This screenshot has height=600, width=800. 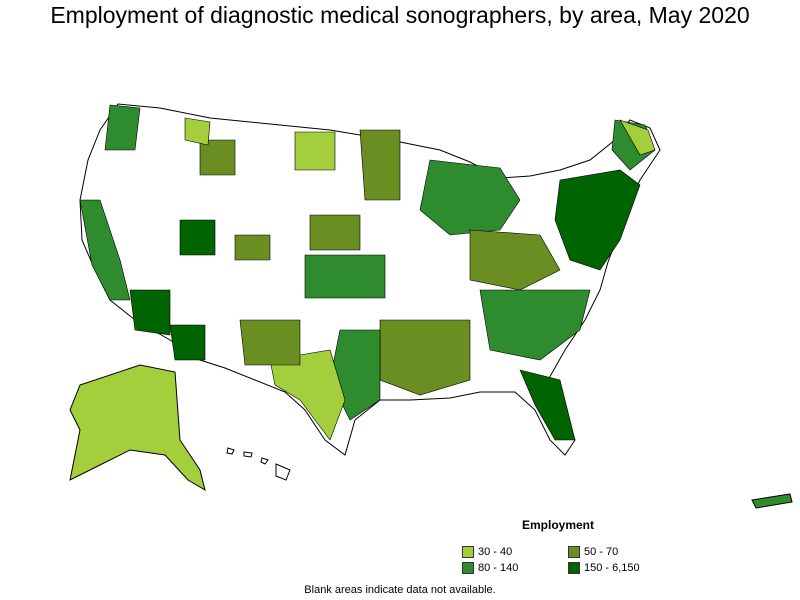 I want to click on hawaii-islands, so click(x=258, y=464).